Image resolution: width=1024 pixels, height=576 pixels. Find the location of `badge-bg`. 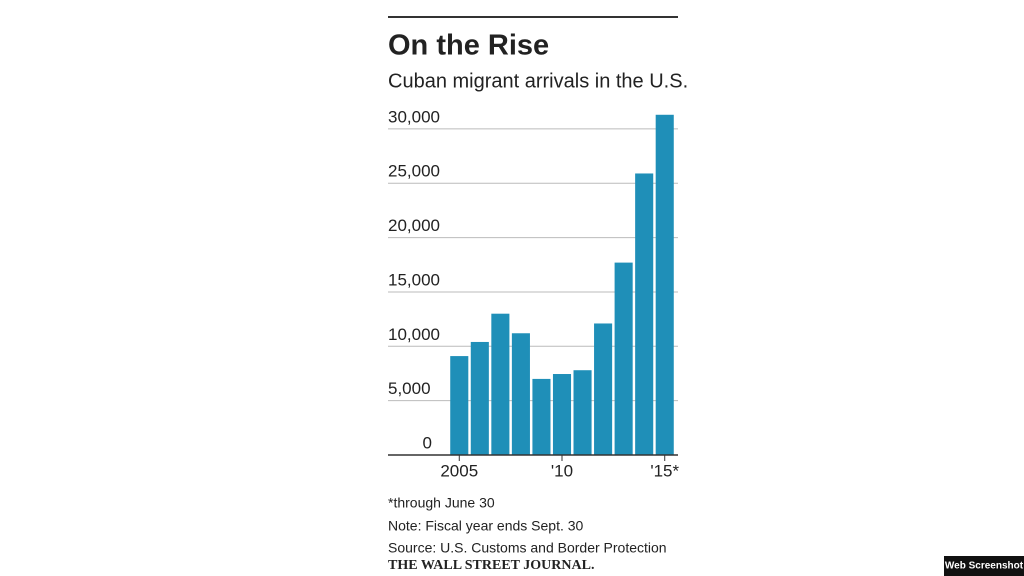

badge-bg is located at coordinates (984, 566).